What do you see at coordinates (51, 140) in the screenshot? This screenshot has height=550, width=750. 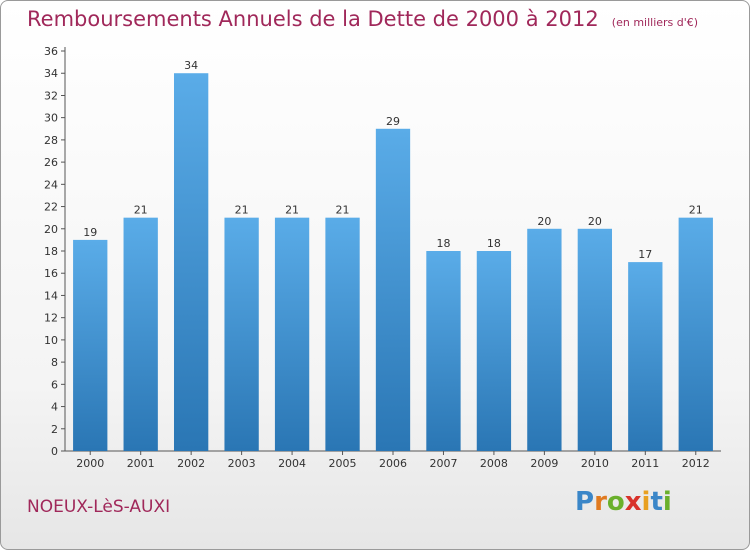 I see `y-tick-label: 28` at bounding box center [51, 140].